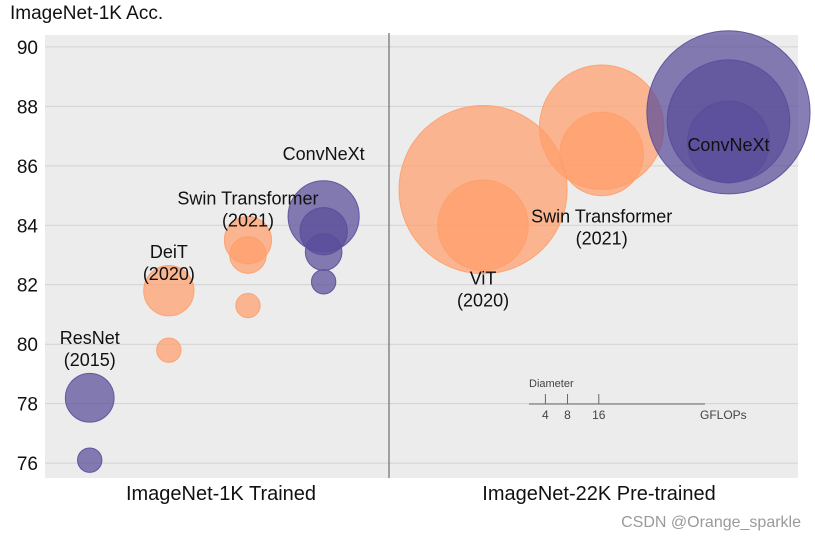 The image size is (815, 545). Describe the element at coordinates (90, 360) in the screenshot. I see `group-label-year: (2015)` at that location.